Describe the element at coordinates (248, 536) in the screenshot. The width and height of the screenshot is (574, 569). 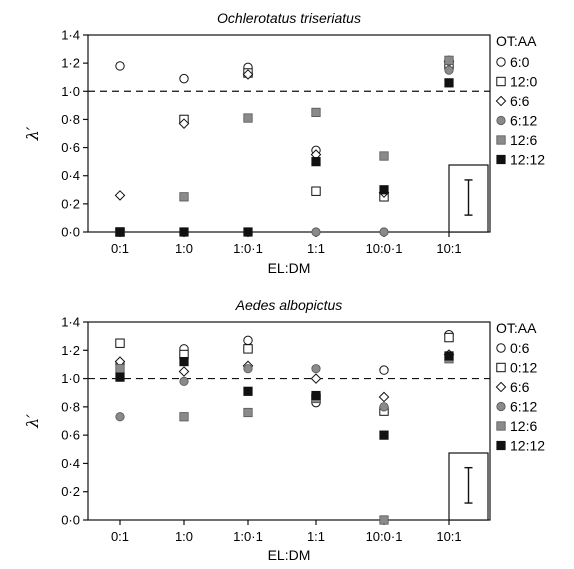
I see `x-tick-label: 1:0·1` at that location.